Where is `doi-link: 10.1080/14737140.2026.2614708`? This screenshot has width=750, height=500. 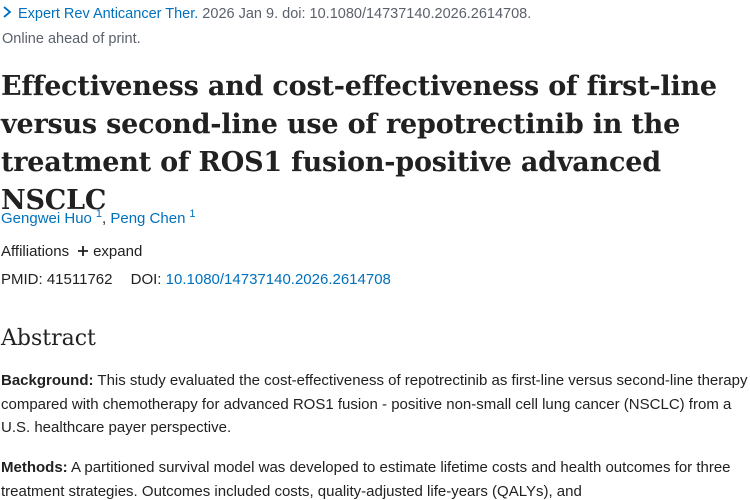 doi-link: 10.1080/14737140.2026.2614708 is located at coordinates (278, 279).